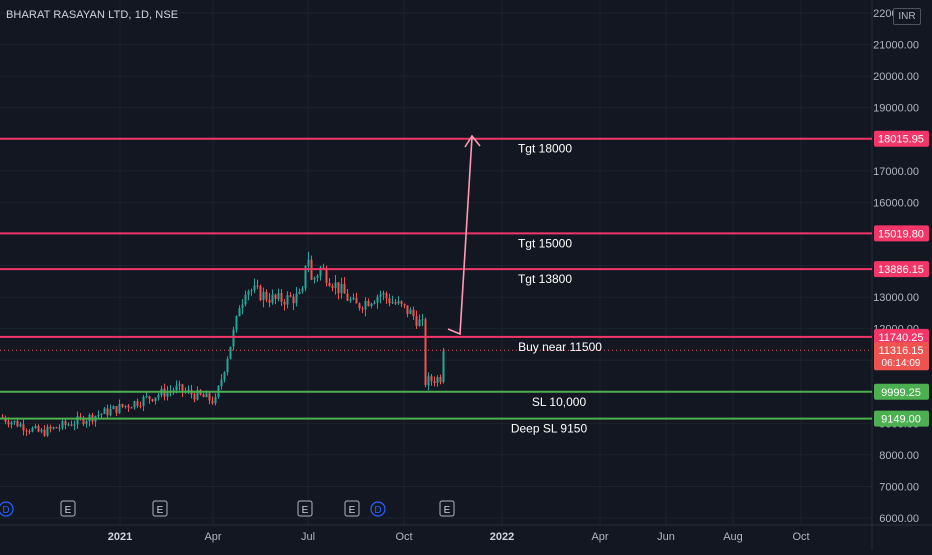 The height and width of the screenshot is (555, 932). What do you see at coordinates (549, 429) in the screenshot?
I see `level-note: Deep SL 9150` at bounding box center [549, 429].